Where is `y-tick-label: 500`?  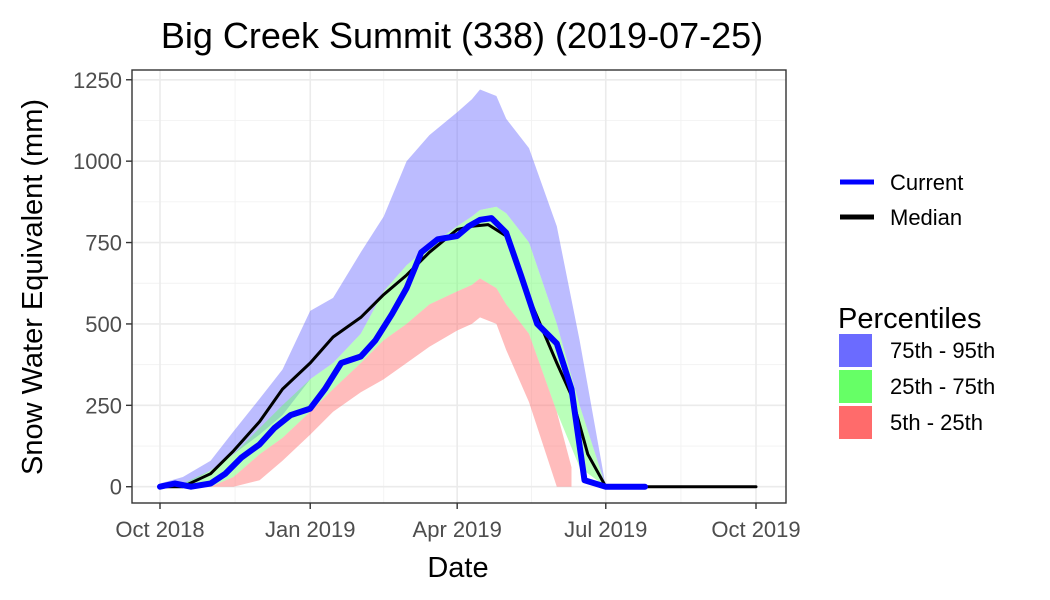
y-tick-label: 500 is located at coordinates (103, 324).